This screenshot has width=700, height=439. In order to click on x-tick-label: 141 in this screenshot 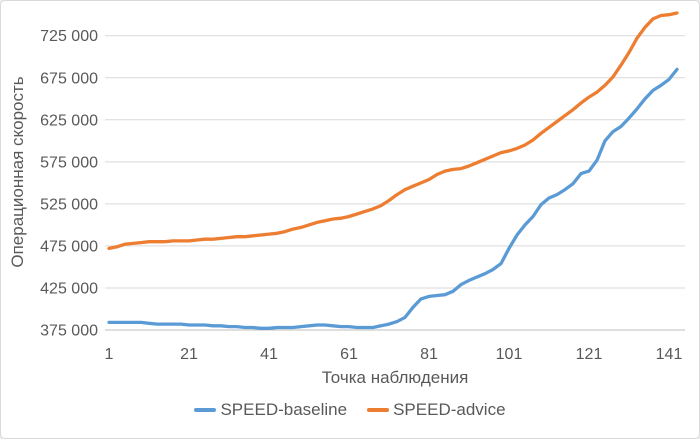, I will do `click(669, 354)`.